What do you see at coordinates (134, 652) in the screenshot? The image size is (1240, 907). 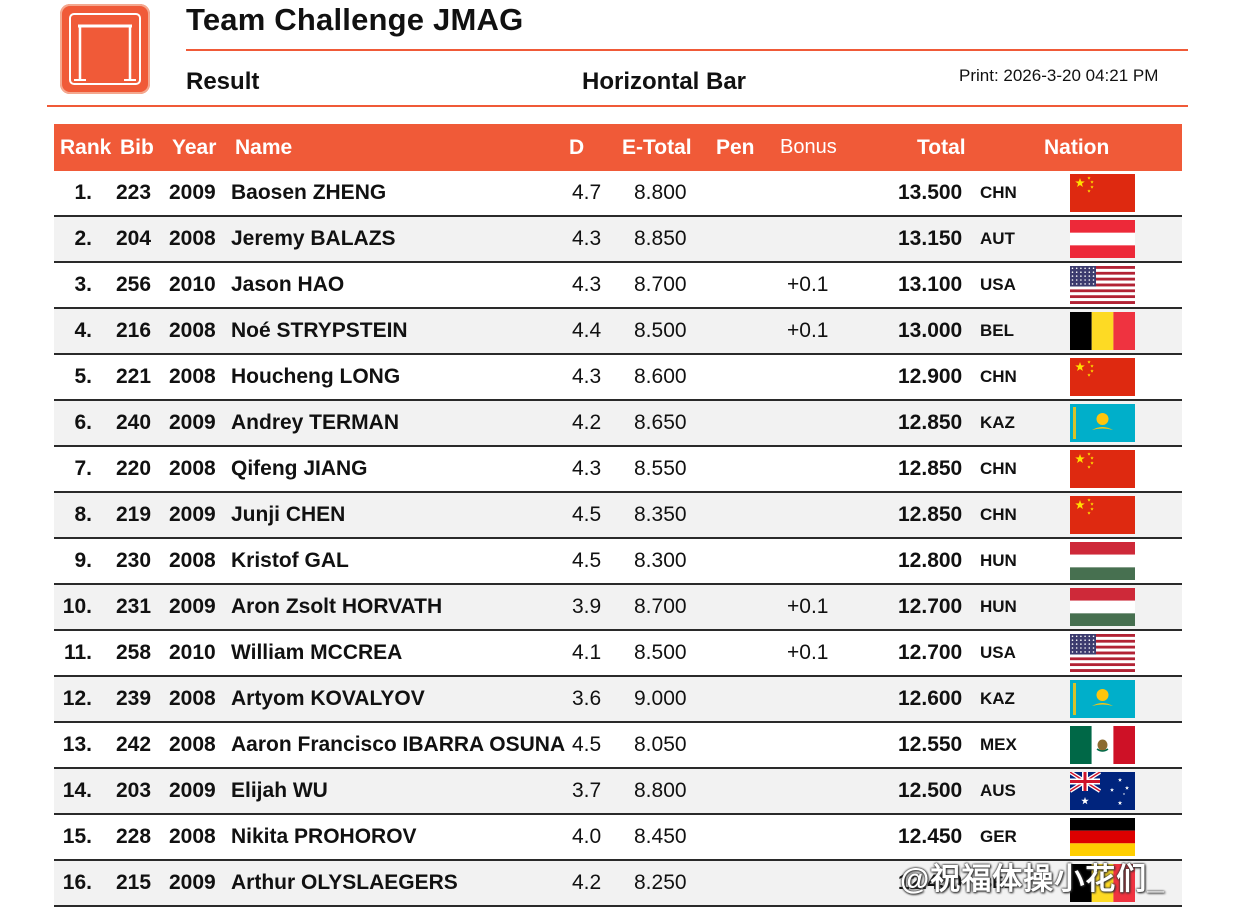 I see `bib-cell: 258` at bounding box center [134, 652].